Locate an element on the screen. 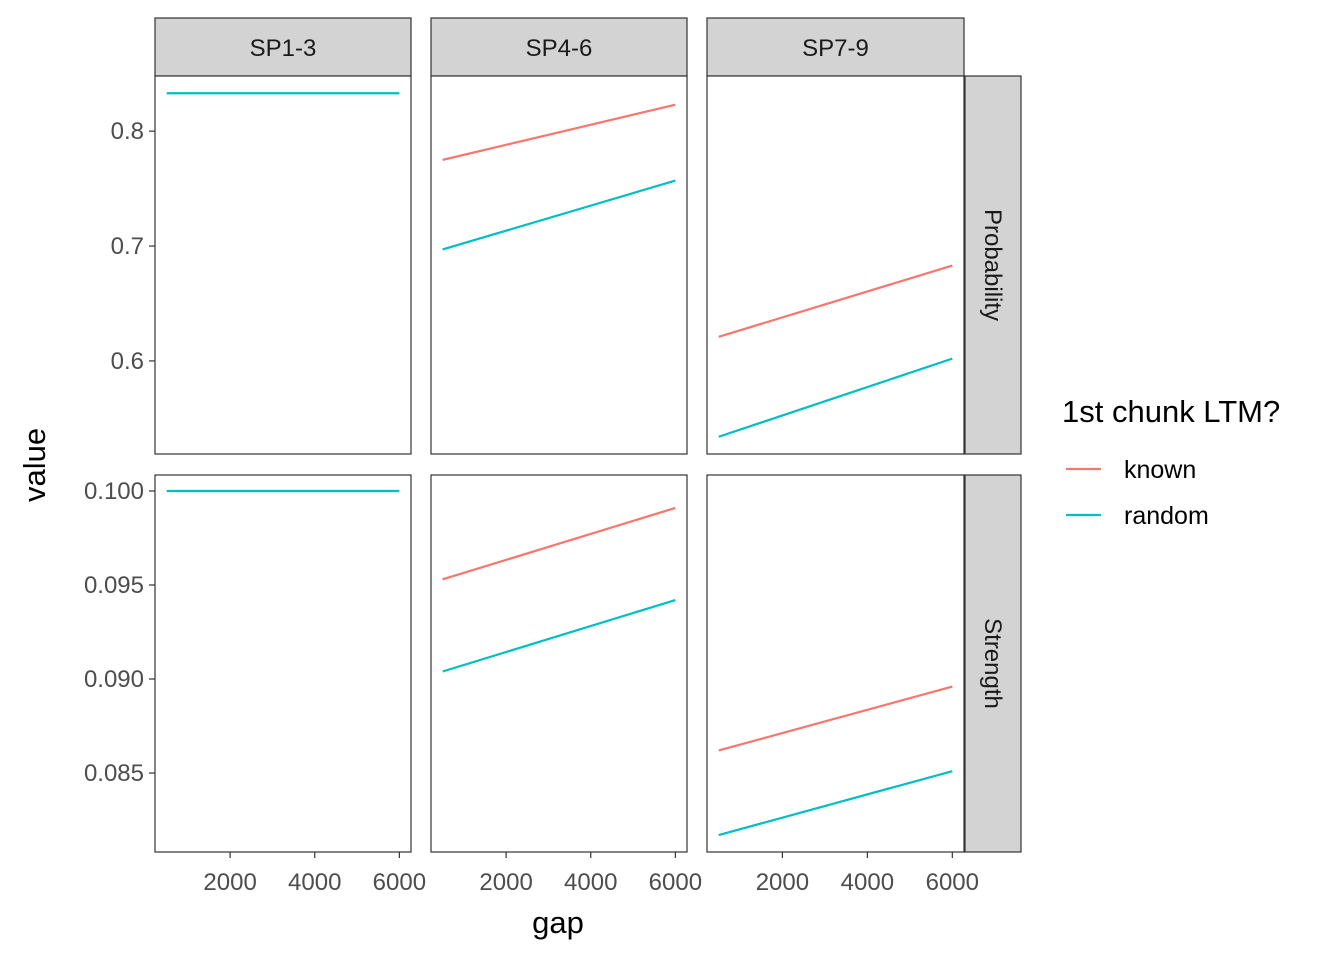 This screenshot has height=960, width=1344. panel-SP1-3-Strength: 2000 4000 6000 is located at coordinates (290, 685).